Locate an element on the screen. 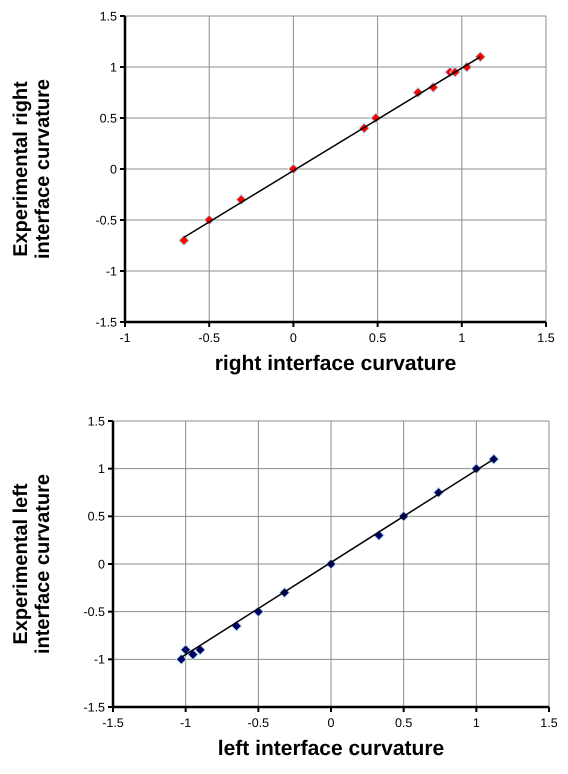  x-axis-title: left interface curvature is located at coordinates (331, 748).